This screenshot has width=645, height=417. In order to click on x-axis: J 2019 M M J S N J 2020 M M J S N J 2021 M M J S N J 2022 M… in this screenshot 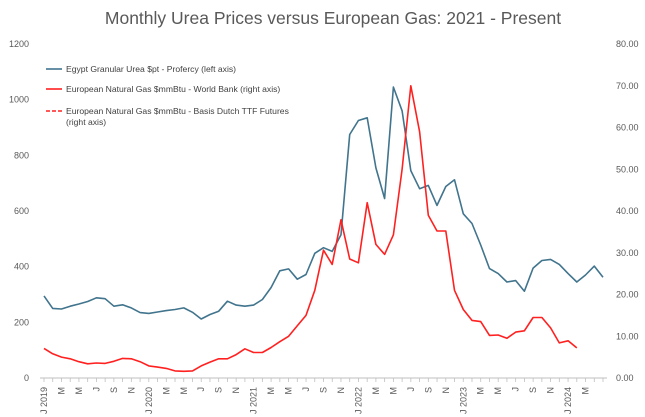, I will do `click(323, 395)`.